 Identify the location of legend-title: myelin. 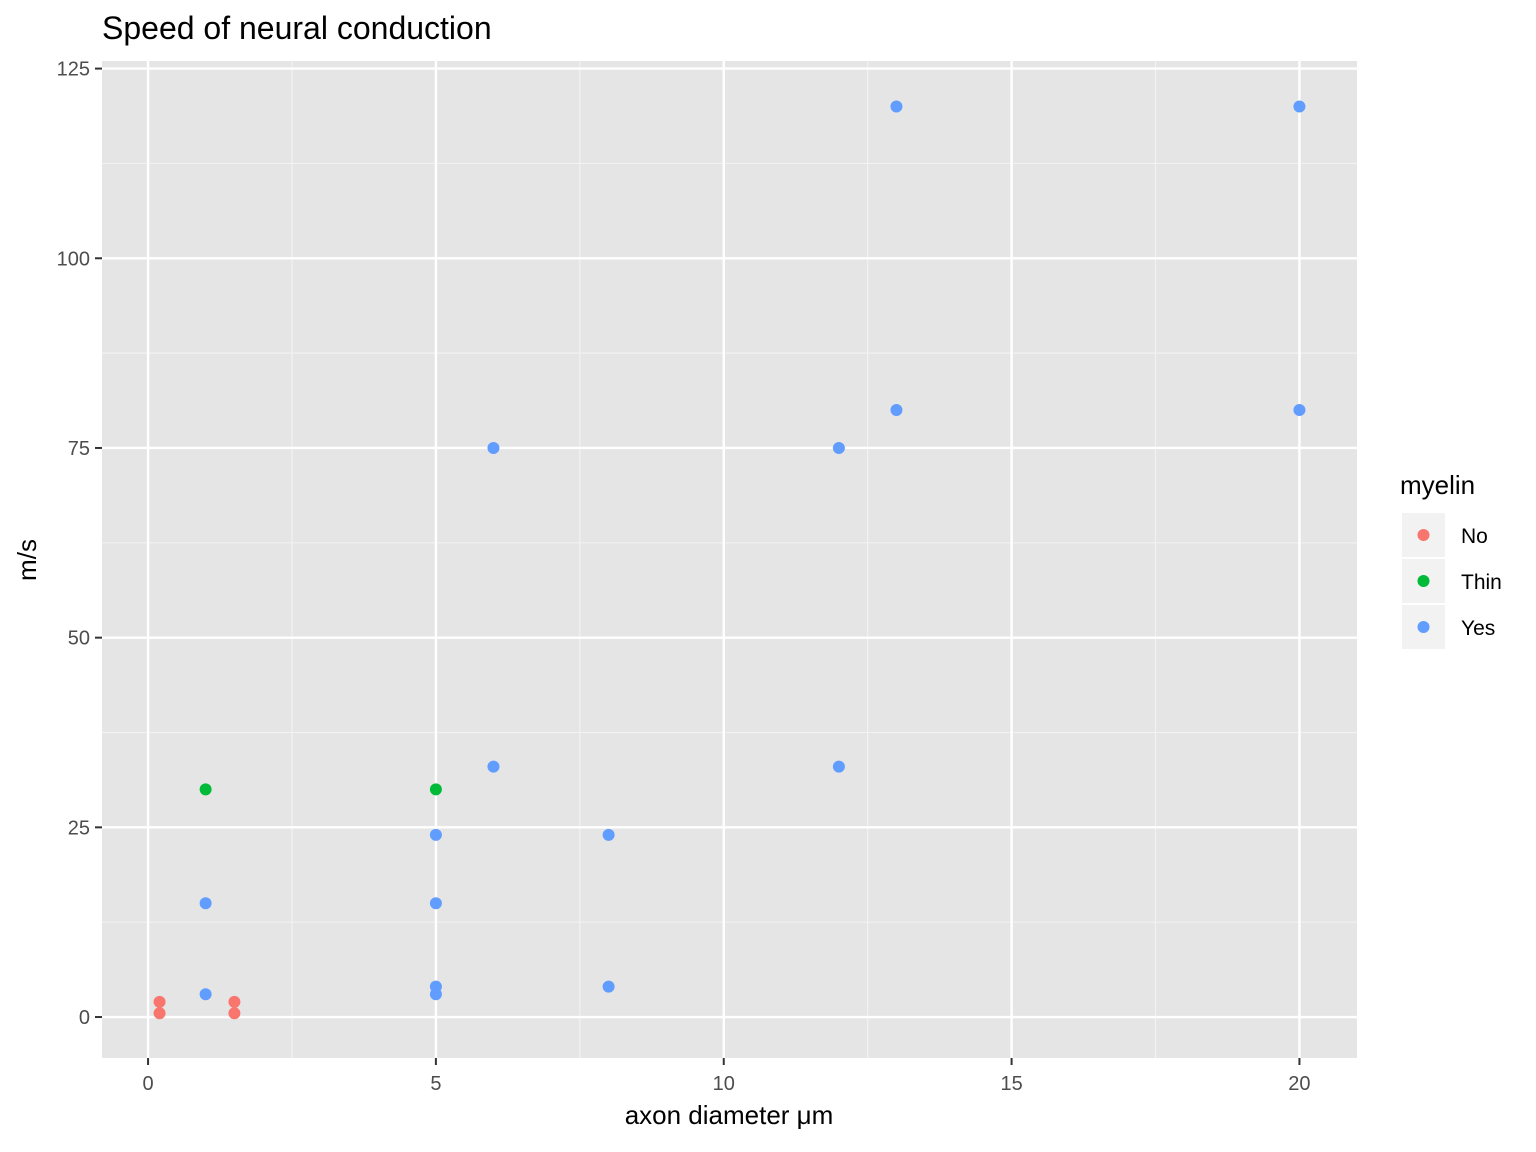
(1437, 485).